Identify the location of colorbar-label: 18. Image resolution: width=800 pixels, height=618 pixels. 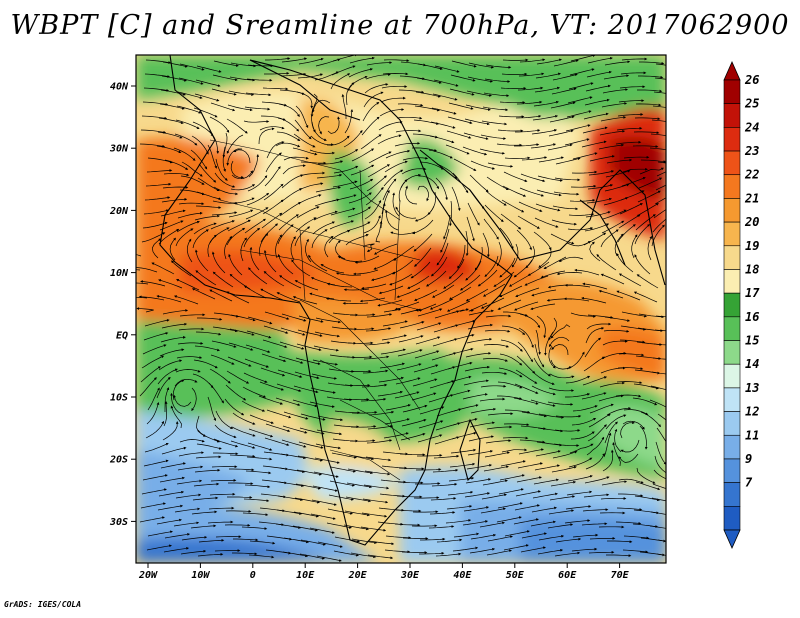
(752, 269).